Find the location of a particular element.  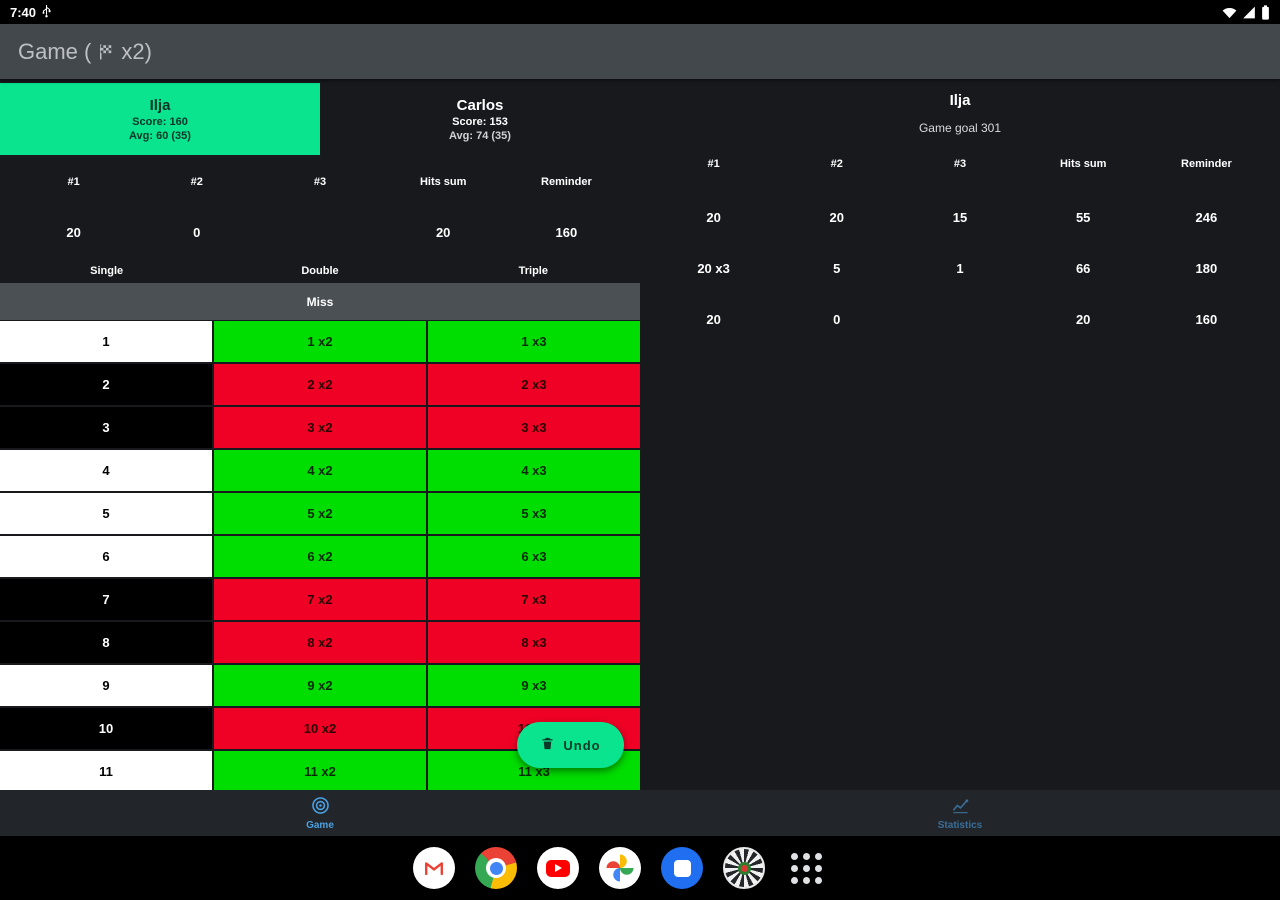

board-row: 5 5 x2 5 x3 is located at coordinates (320, 513).